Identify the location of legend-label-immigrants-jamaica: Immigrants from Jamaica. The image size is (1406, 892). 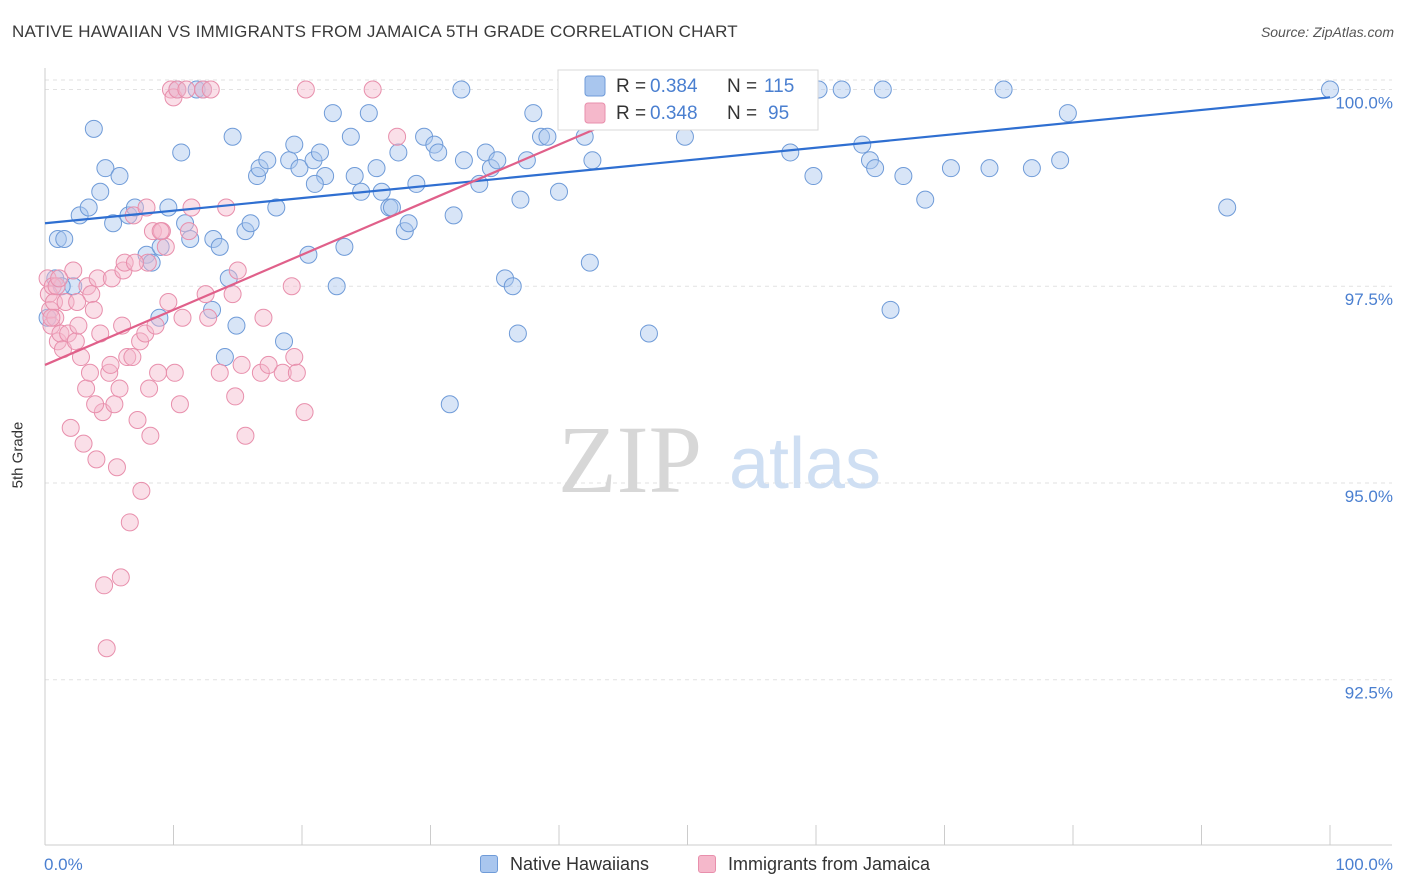
(829, 863).